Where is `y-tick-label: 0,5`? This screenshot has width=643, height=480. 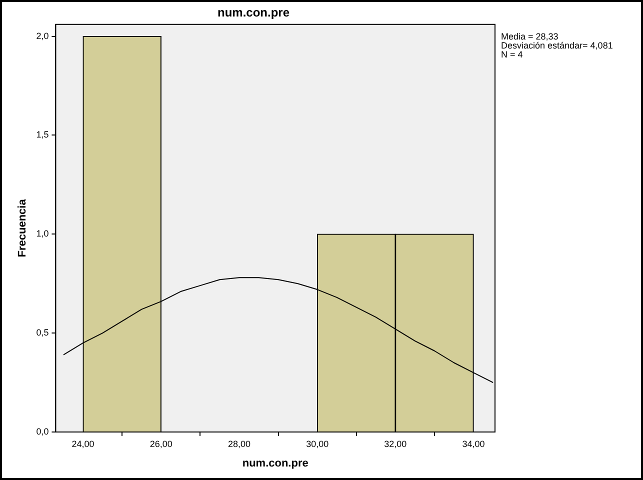
y-tick-label: 0,5 is located at coordinates (42, 333).